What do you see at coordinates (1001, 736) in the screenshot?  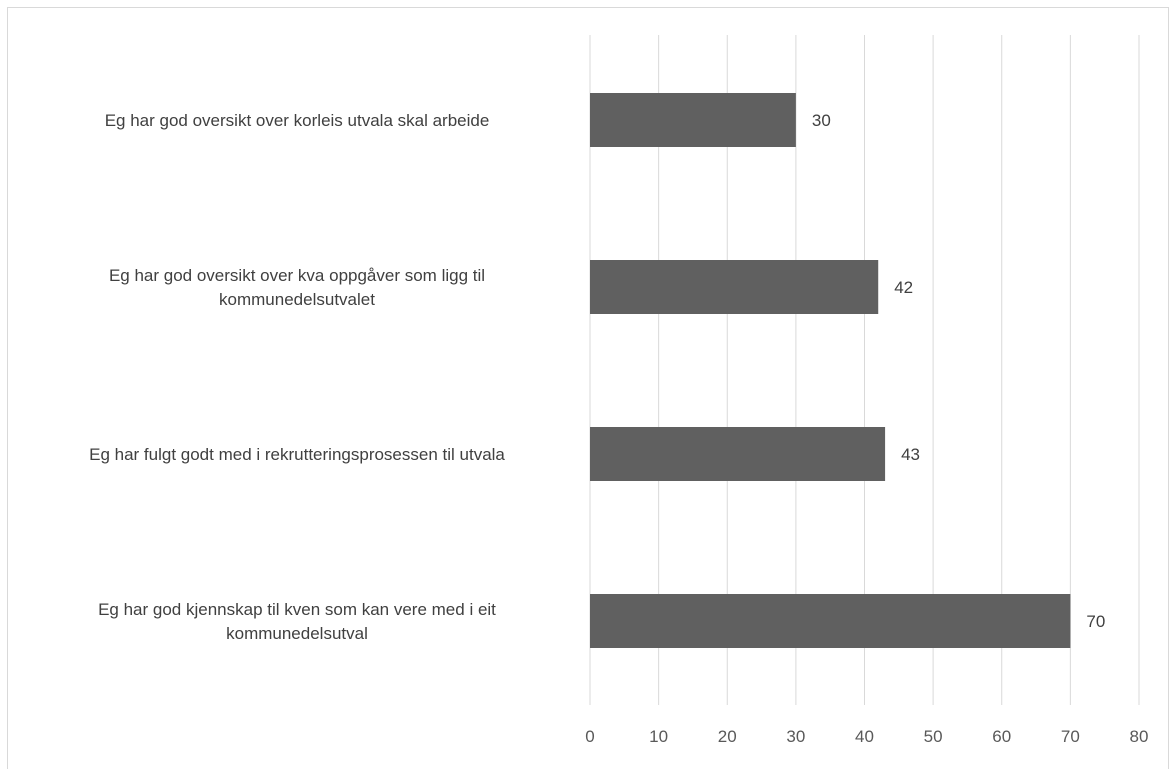 I see `x-tick-label: 60` at bounding box center [1001, 736].